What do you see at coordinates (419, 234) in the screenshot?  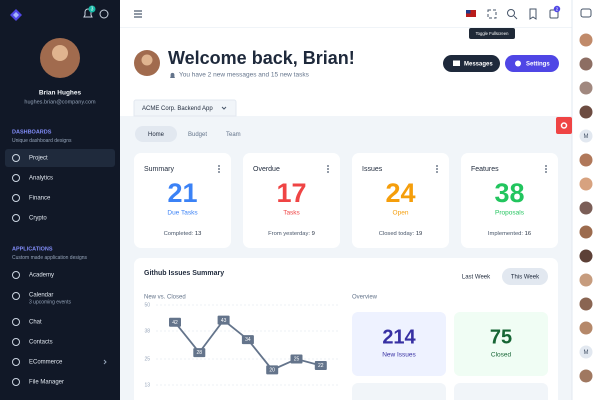 I see `card-footer-value: 19` at bounding box center [419, 234].